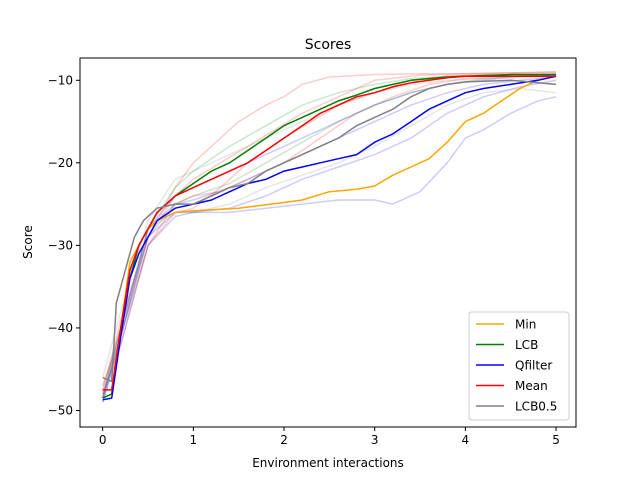 The height and width of the screenshot is (480, 640). Describe the element at coordinates (329, 437) in the screenshot. I see `x-axis-ticks: 0 1 2 3 4 5` at that location.